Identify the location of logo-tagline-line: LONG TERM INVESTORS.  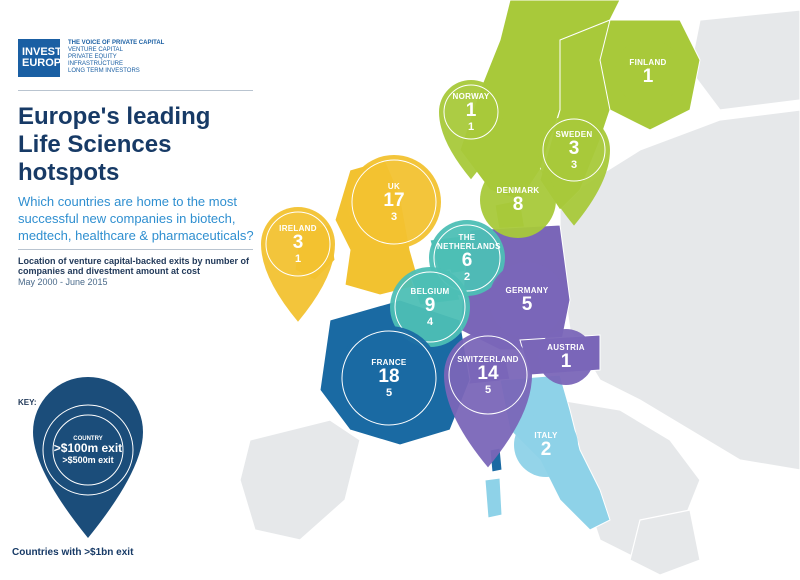
(104, 71).